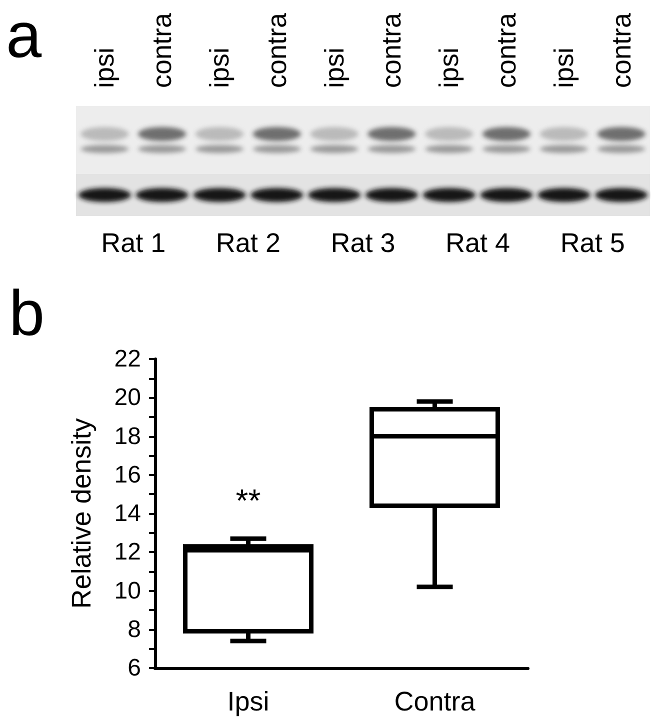  What do you see at coordinates (134, 668) in the screenshot?
I see `y-tick-label: 6` at bounding box center [134, 668].